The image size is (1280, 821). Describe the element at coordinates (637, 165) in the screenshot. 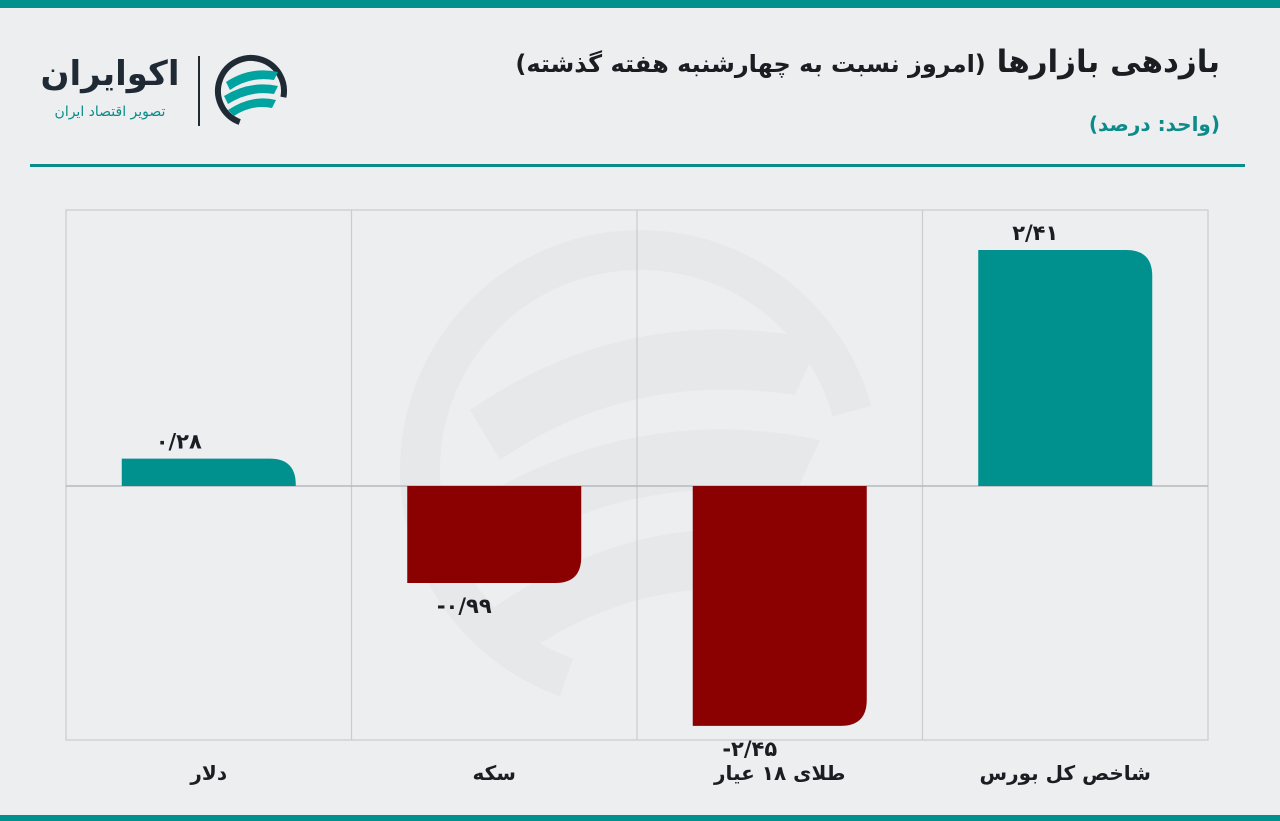

I see `header-divider` at that location.